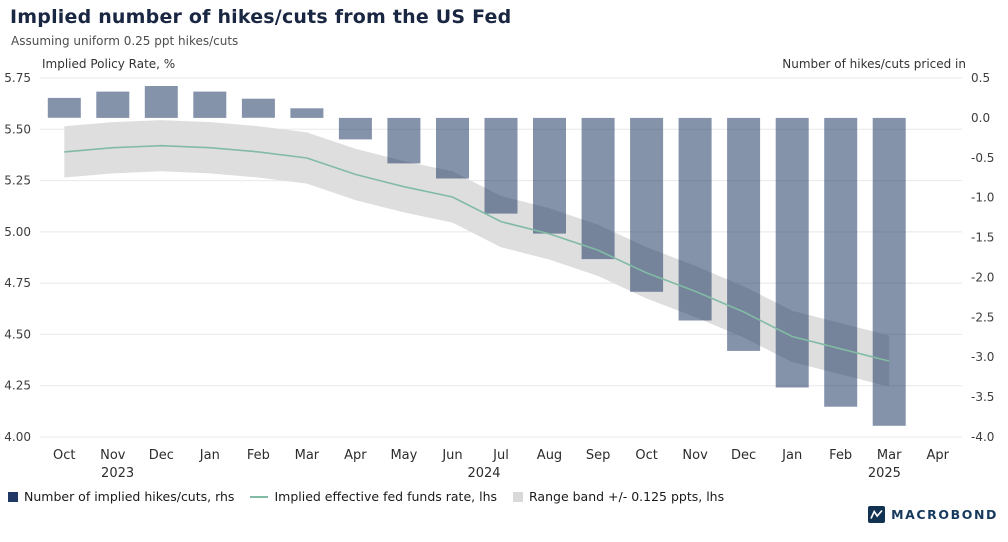 The image size is (1008, 542). Describe the element at coordinates (982, 238) in the screenshot. I see `right-tick-label: -1.5` at that location.